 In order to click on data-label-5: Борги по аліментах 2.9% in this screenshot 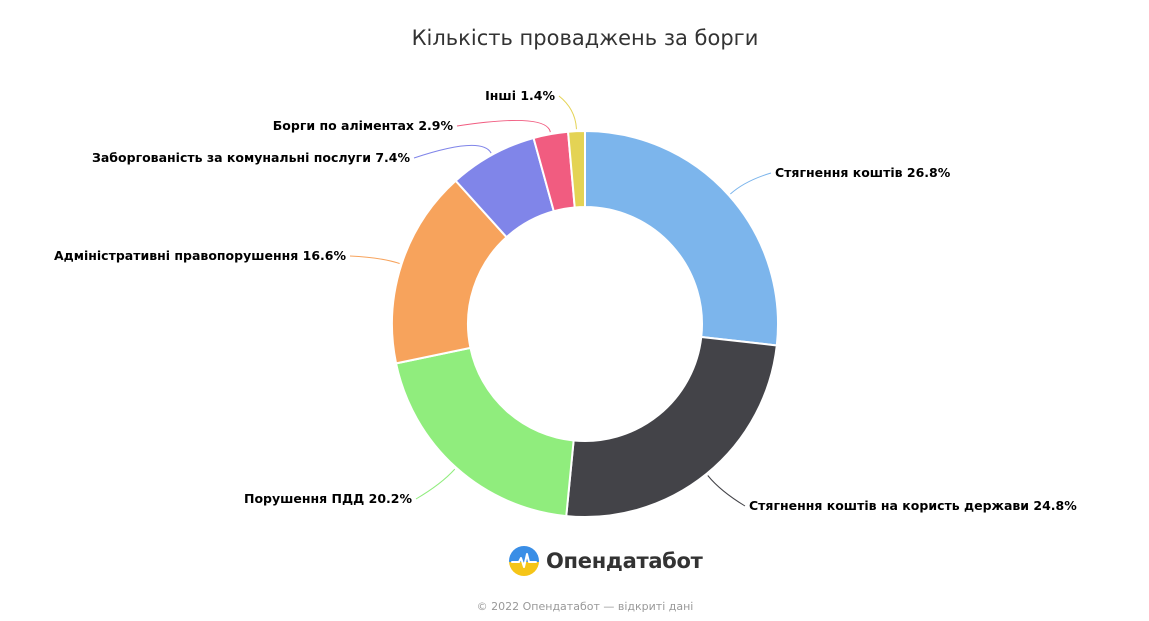, I will do `click(363, 125)`.